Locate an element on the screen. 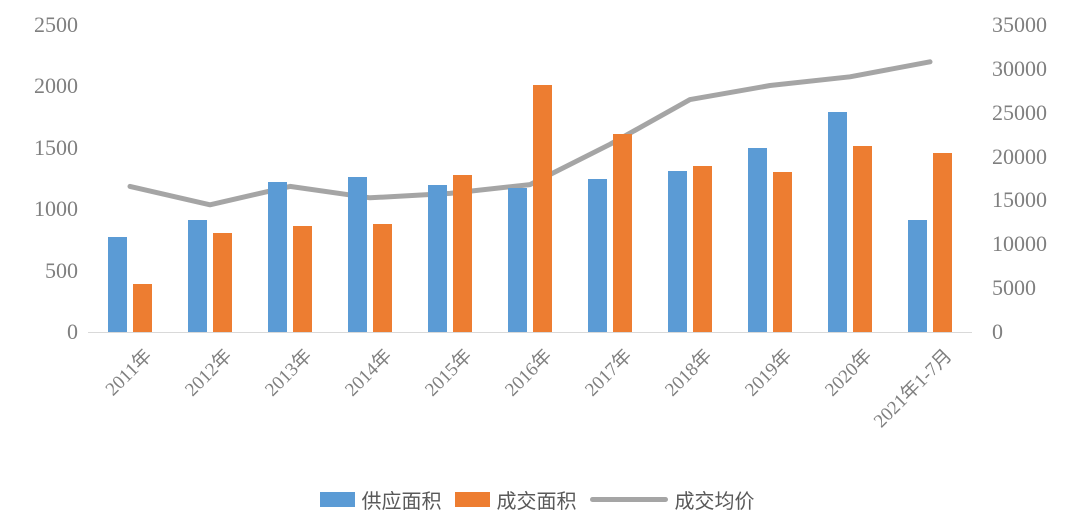 The image size is (1080, 529). legend-label-transaction-area: 成交面积 is located at coordinates (536, 502).